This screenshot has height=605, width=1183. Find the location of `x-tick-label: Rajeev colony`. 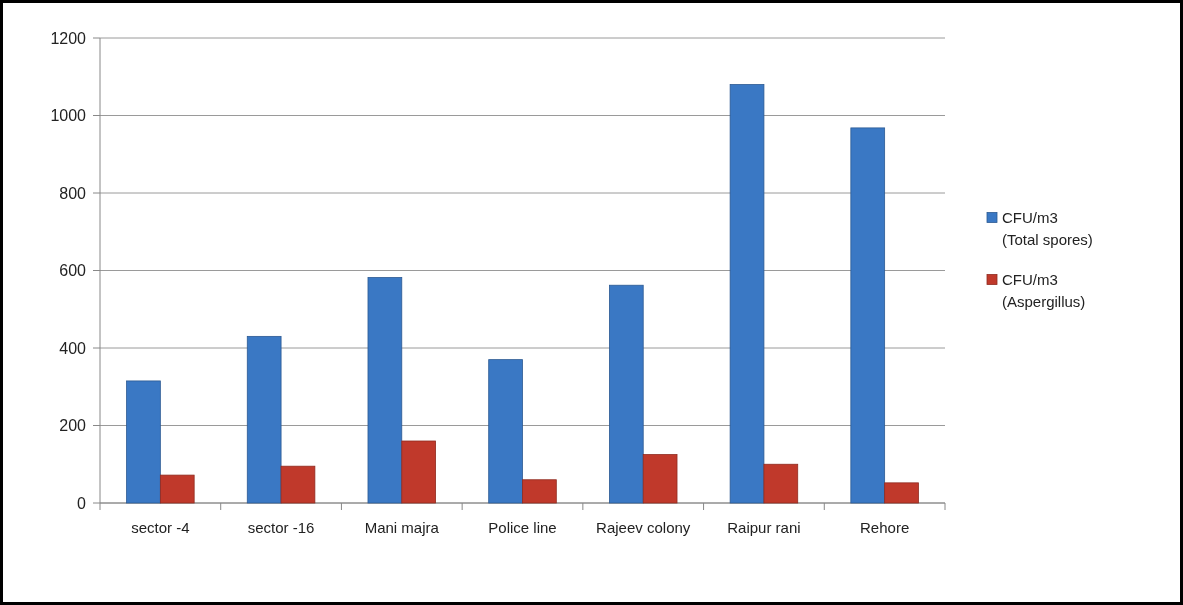

x-tick-label: Rajeev colony is located at coordinates (643, 527).